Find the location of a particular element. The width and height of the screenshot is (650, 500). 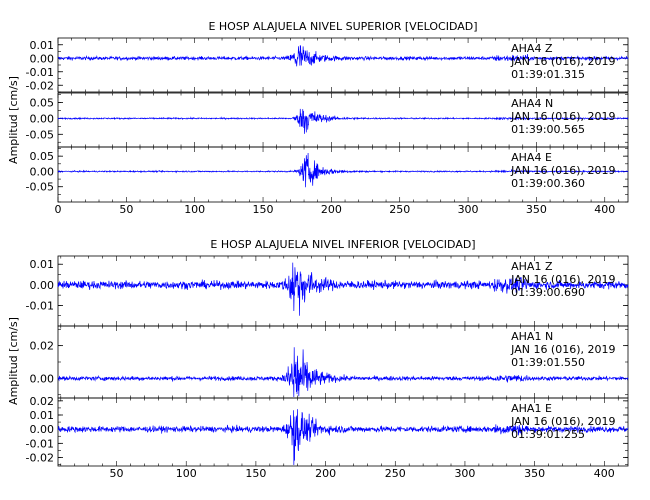

time-label: 01:39:01.550 is located at coordinates (548, 362).